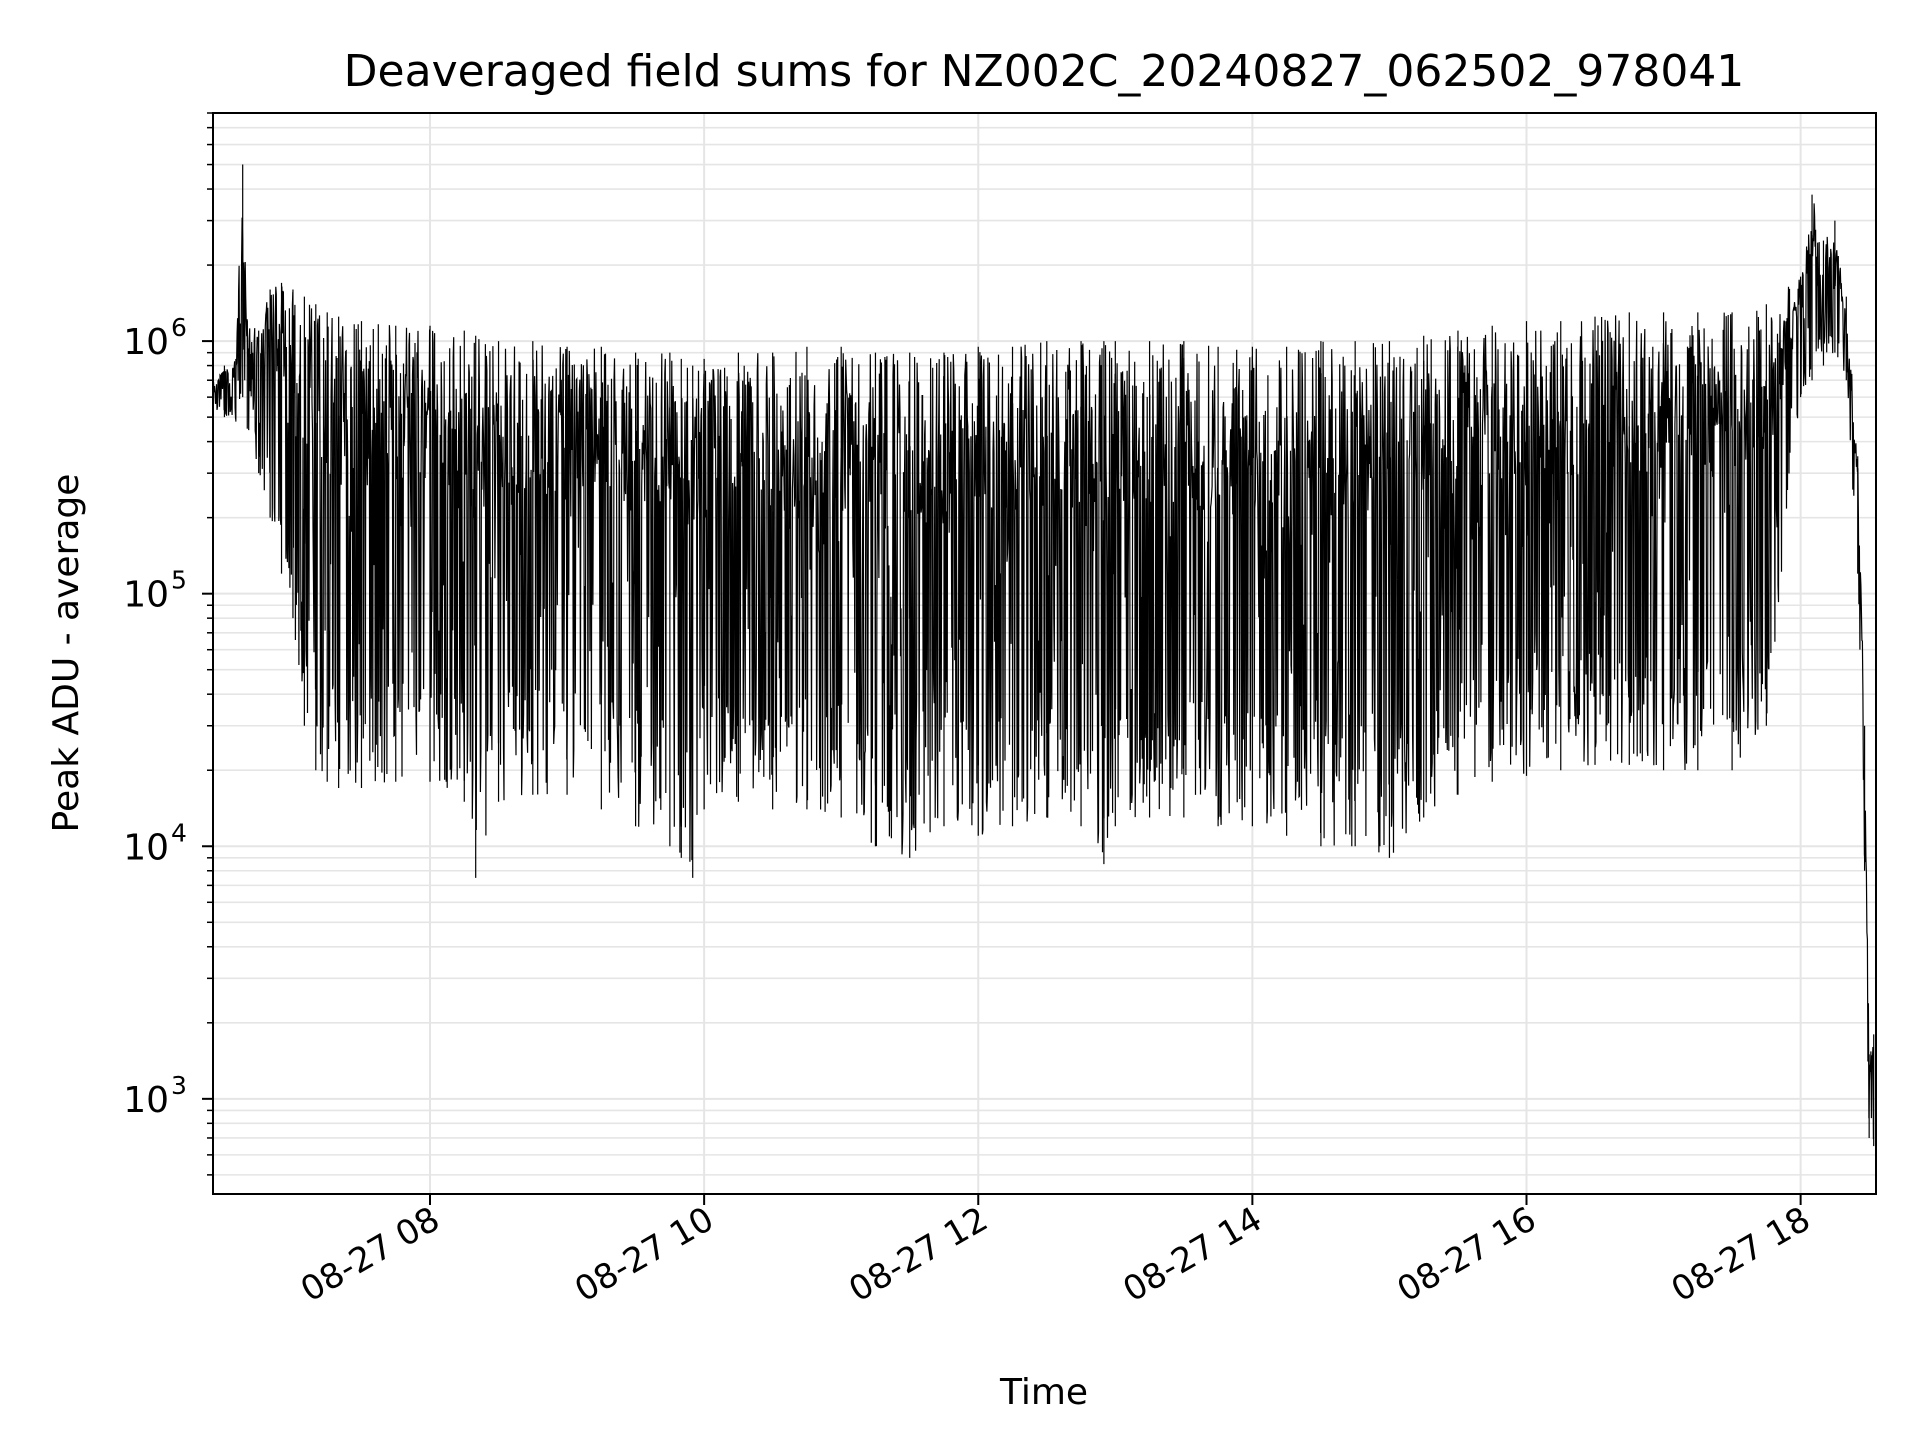  Describe the element at coordinates (370, 1254) in the screenshot. I see `x-tick-label: 08-27 08` at that location.